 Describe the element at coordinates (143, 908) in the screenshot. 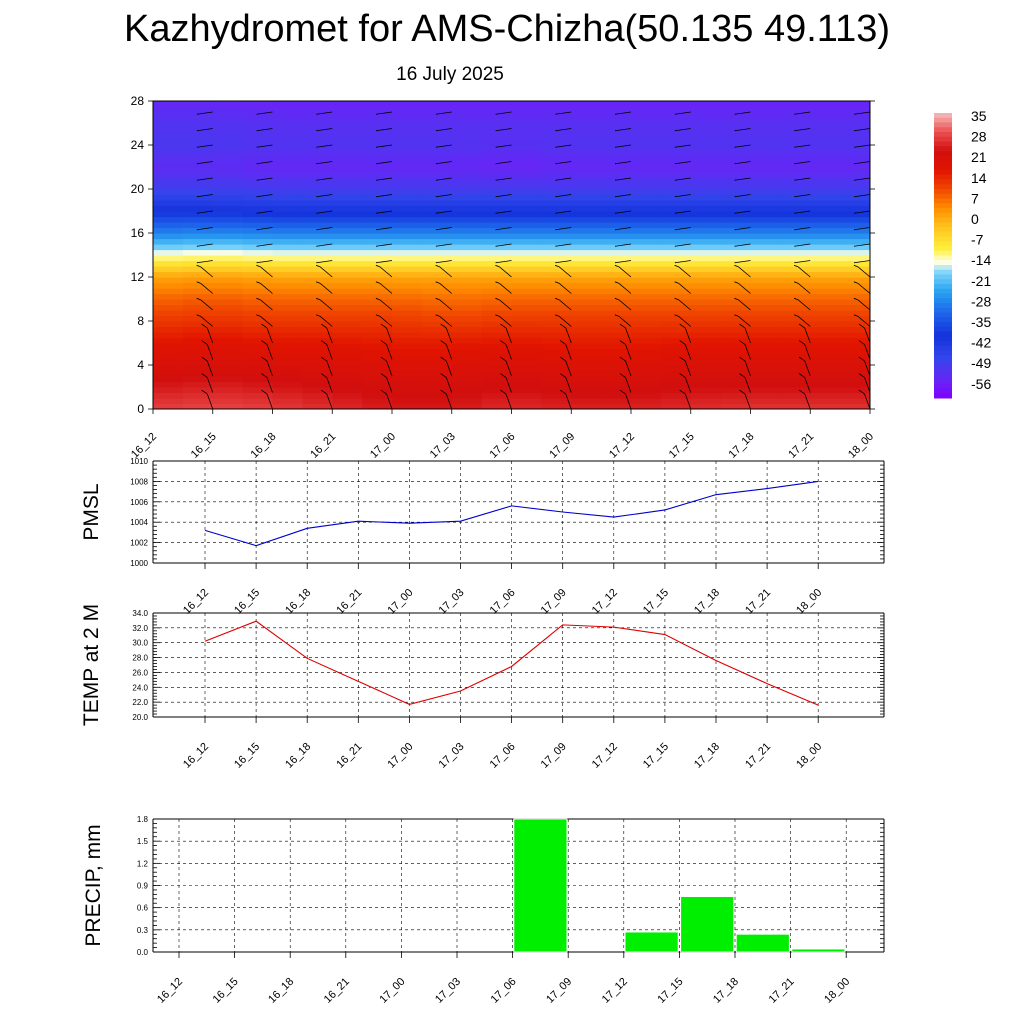

I see `y-tick-label: 0.6` at that location.